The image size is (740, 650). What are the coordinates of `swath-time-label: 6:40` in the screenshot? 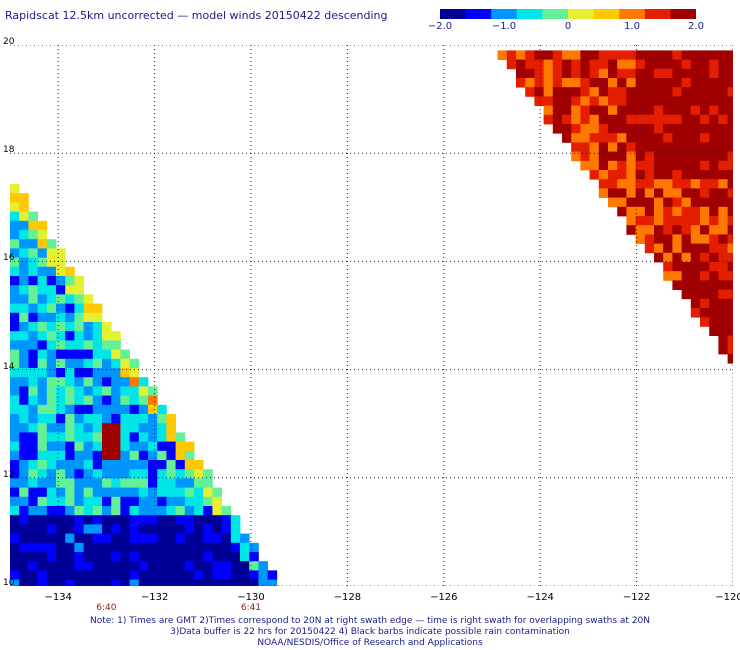 It's located at (106, 608).